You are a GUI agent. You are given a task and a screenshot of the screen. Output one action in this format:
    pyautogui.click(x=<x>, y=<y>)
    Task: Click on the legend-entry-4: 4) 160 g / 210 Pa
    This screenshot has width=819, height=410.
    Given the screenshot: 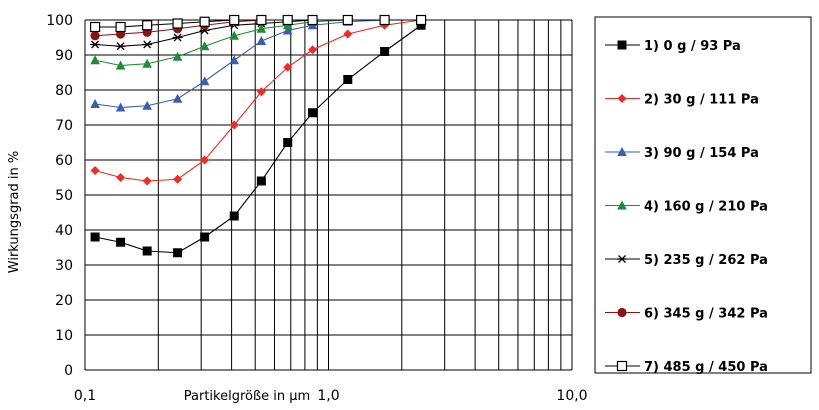 What is the action you would take?
    pyautogui.click(x=686, y=207)
    